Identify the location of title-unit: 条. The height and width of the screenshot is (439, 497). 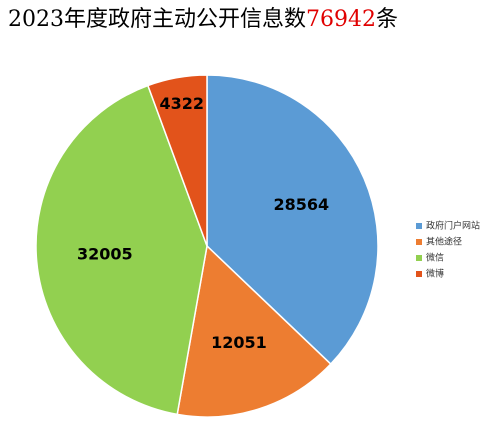
(387, 19).